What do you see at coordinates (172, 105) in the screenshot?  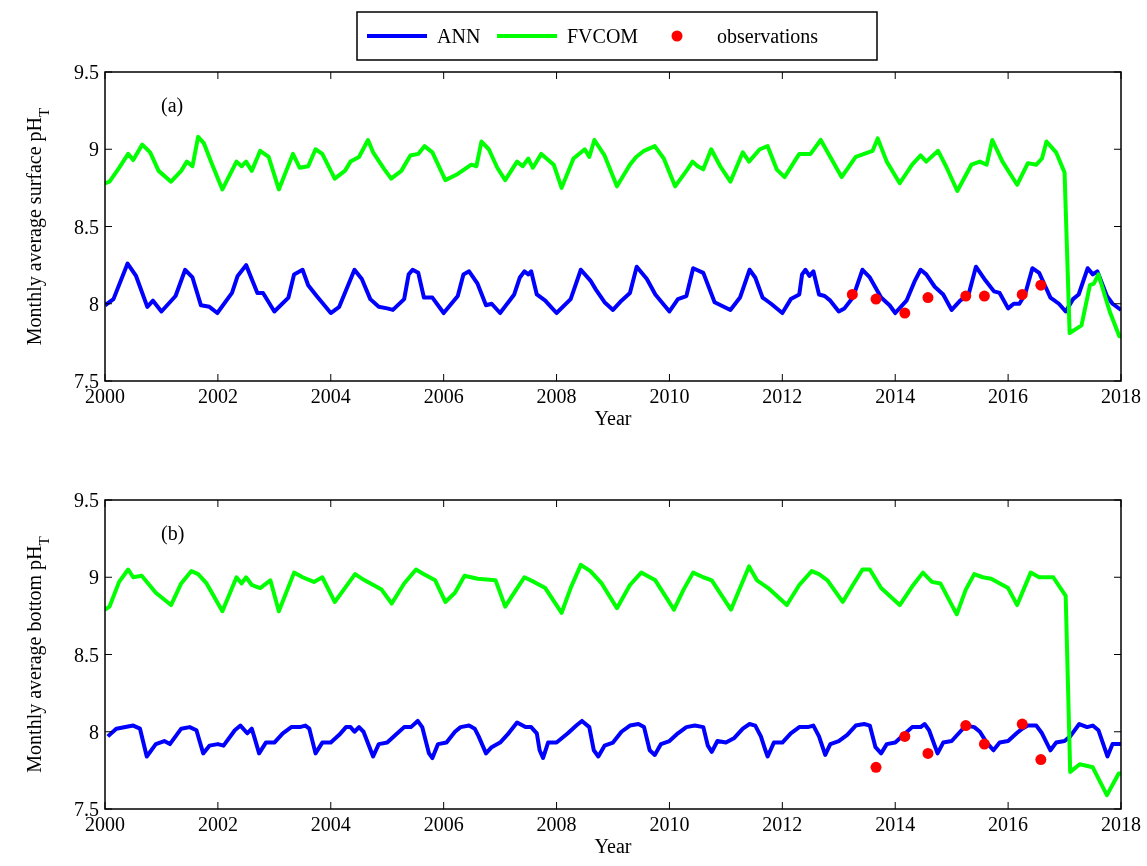 I see `annotation: (a)` at bounding box center [172, 105].